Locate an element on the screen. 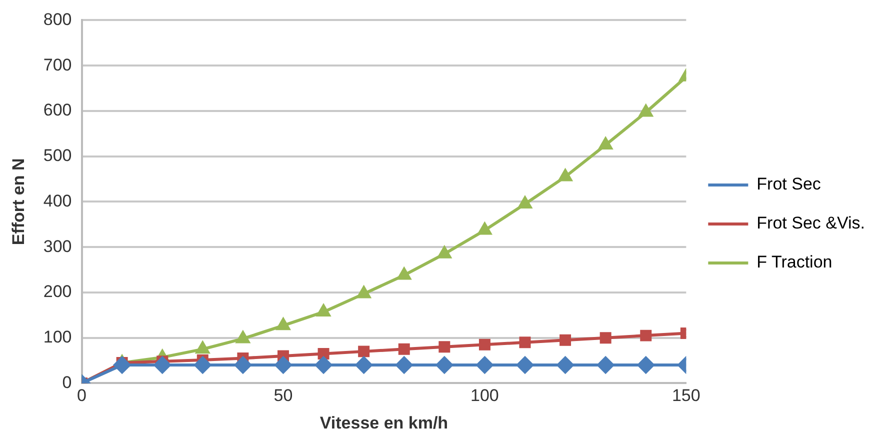  legend-label: Frot Sec &Vis. is located at coordinates (811, 223).